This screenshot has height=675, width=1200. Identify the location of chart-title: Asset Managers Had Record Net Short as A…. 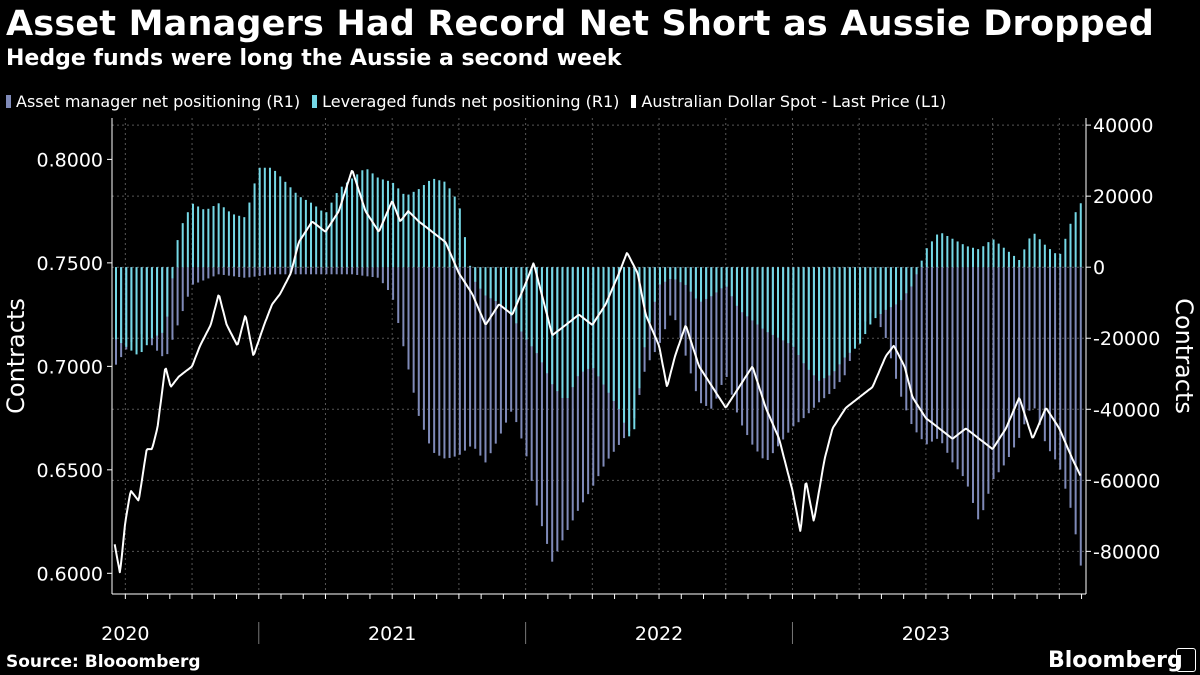
(580, 24).